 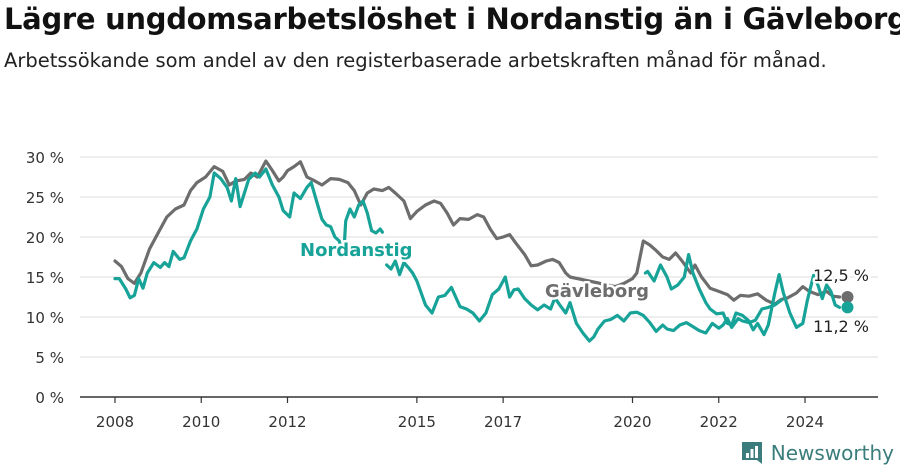 What do you see at coordinates (115, 422) in the screenshot?
I see `x-tick-label: 2008` at bounding box center [115, 422].